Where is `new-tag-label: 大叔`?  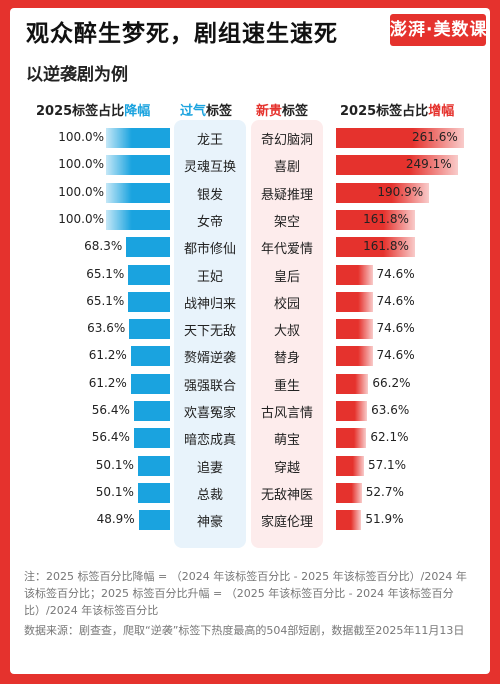 new-tag-label: 大叔 is located at coordinates (286, 332).